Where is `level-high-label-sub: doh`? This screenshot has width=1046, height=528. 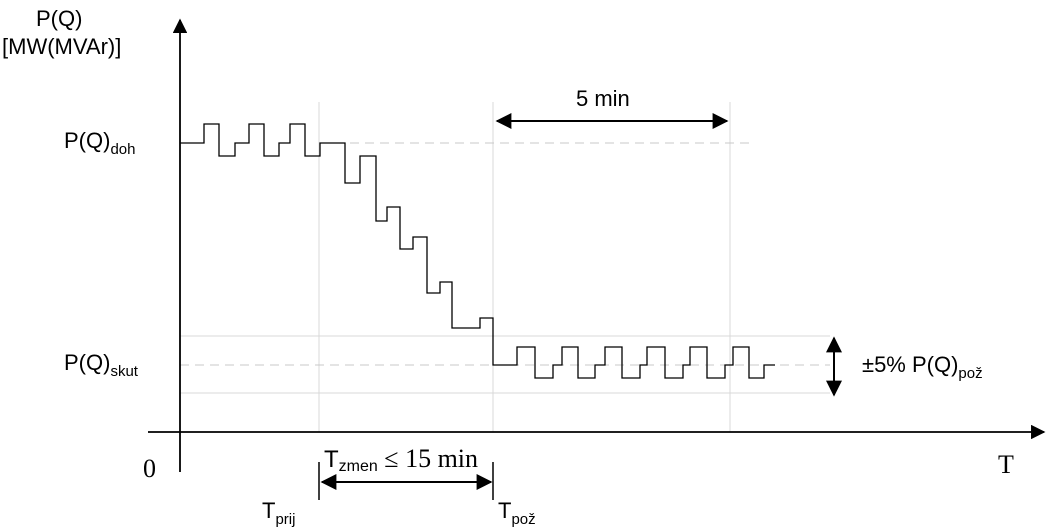
level-high-label-sub: doh is located at coordinates (123, 149).